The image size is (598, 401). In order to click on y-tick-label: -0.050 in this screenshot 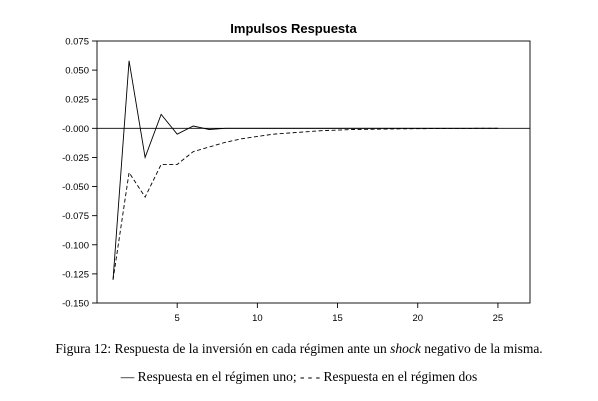, I will do `click(75, 187)`.